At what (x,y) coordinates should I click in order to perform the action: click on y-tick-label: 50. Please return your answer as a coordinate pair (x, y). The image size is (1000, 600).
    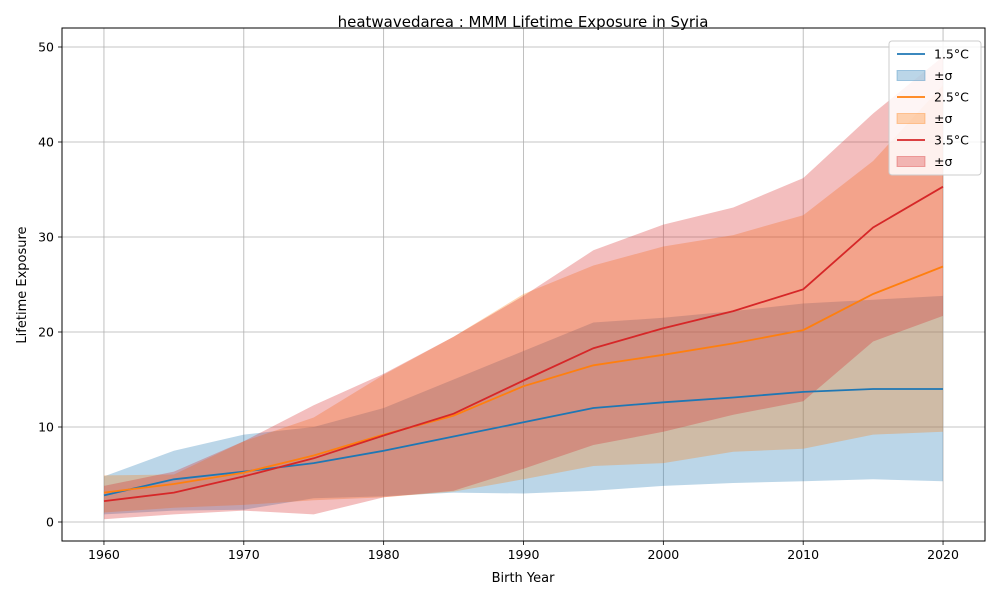
    Looking at the image, I should click on (46, 47).